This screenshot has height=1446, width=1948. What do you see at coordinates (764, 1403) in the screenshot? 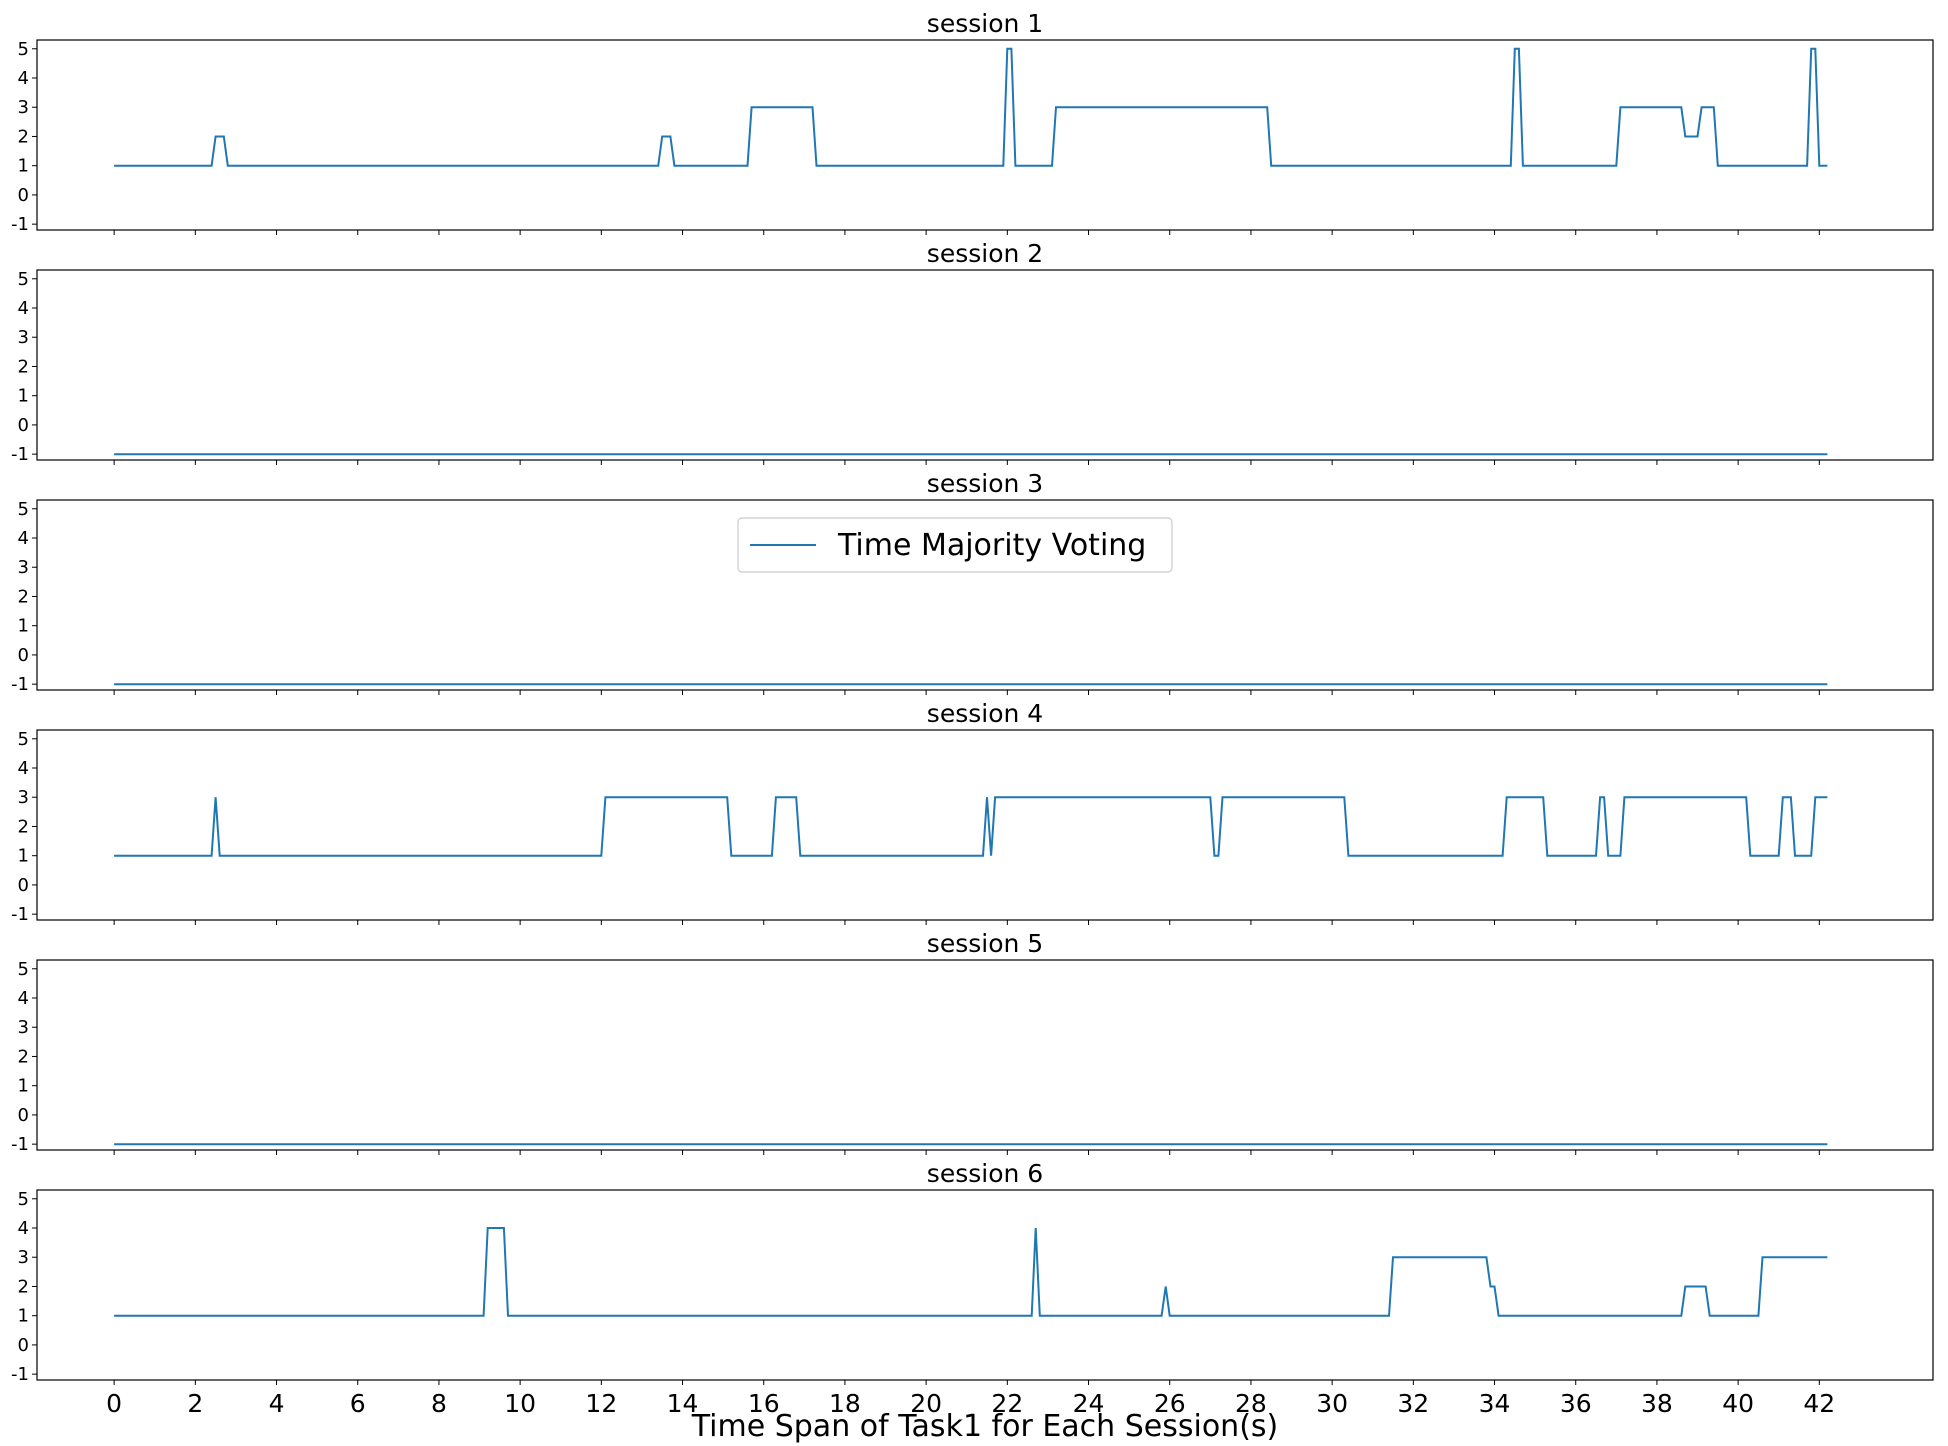
I see `x-tick-label: 16` at bounding box center [764, 1403].